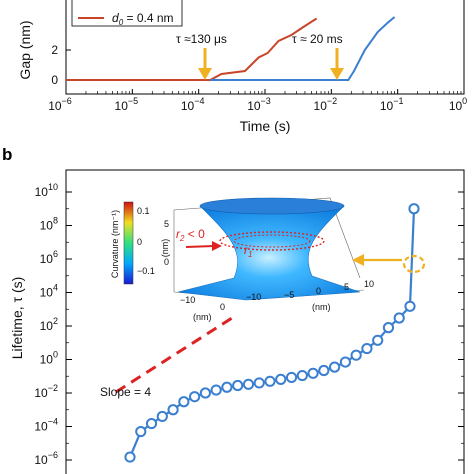  I want to click on inset-x-tick-0: 0, so click(222, 307).